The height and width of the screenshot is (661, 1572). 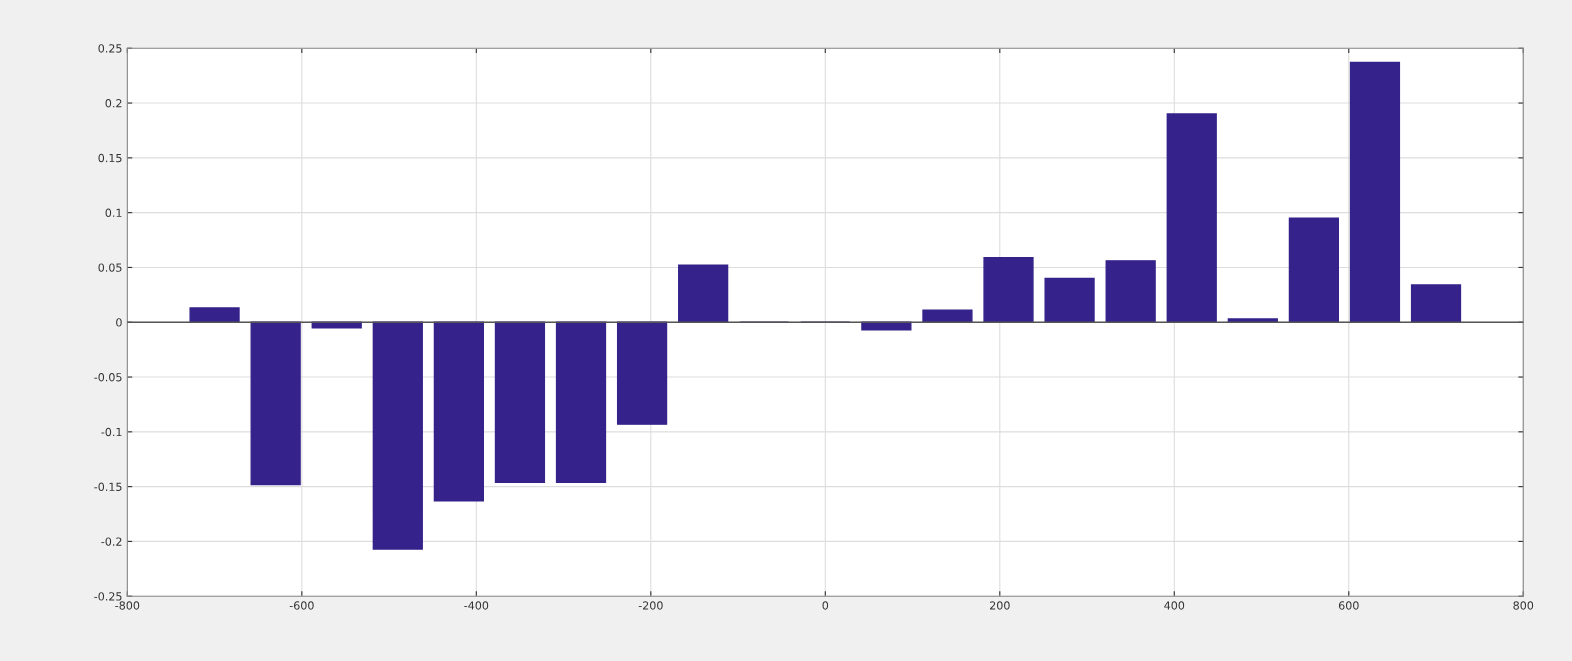 What do you see at coordinates (301, 605) in the screenshot?
I see `x-tick-label: -600` at bounding box center [301, 605].